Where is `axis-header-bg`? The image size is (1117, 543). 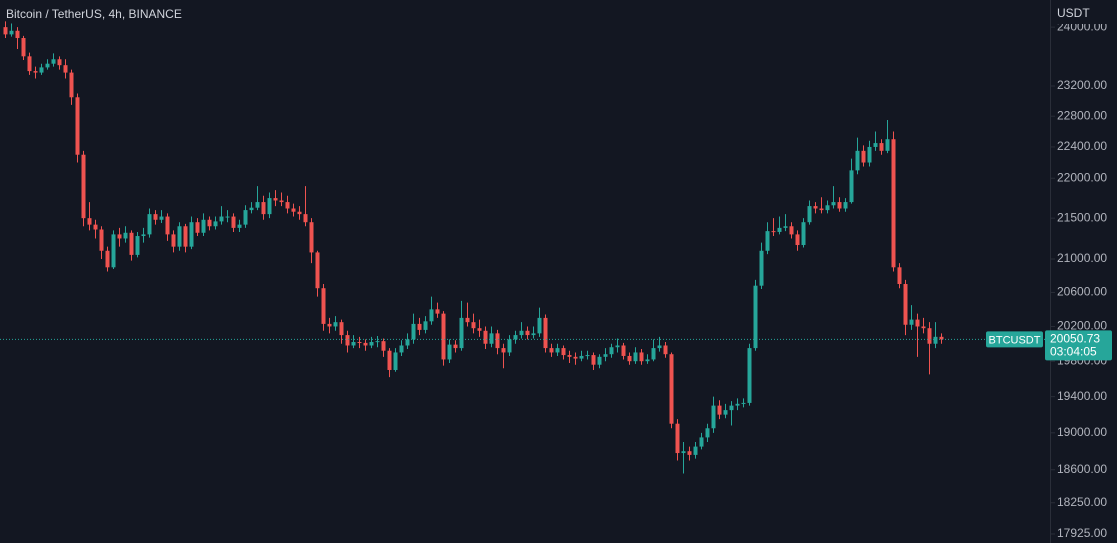 axis-header-bg is located at coordinates (1084, 12).